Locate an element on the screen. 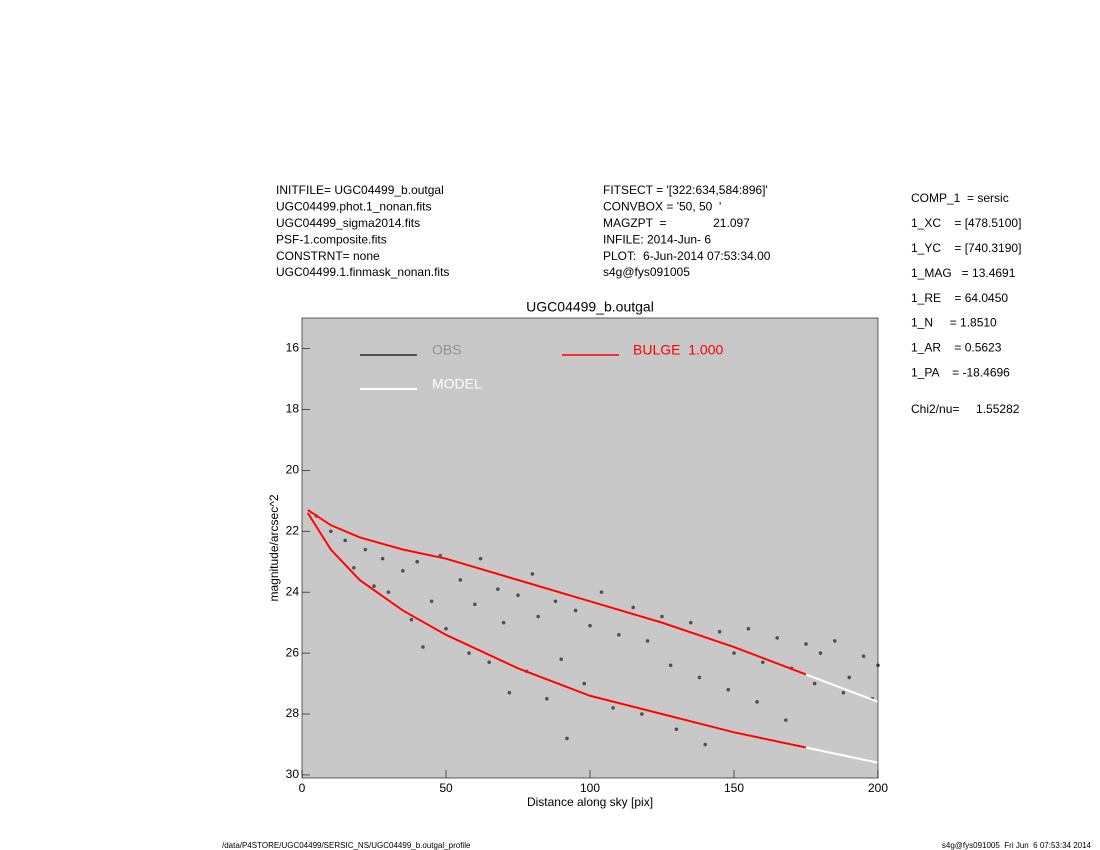 Image resolution: width=1100 pixels, height=850 pixels. header-middle-line: s4g@fys091005 is located at coordinates (646, 272).